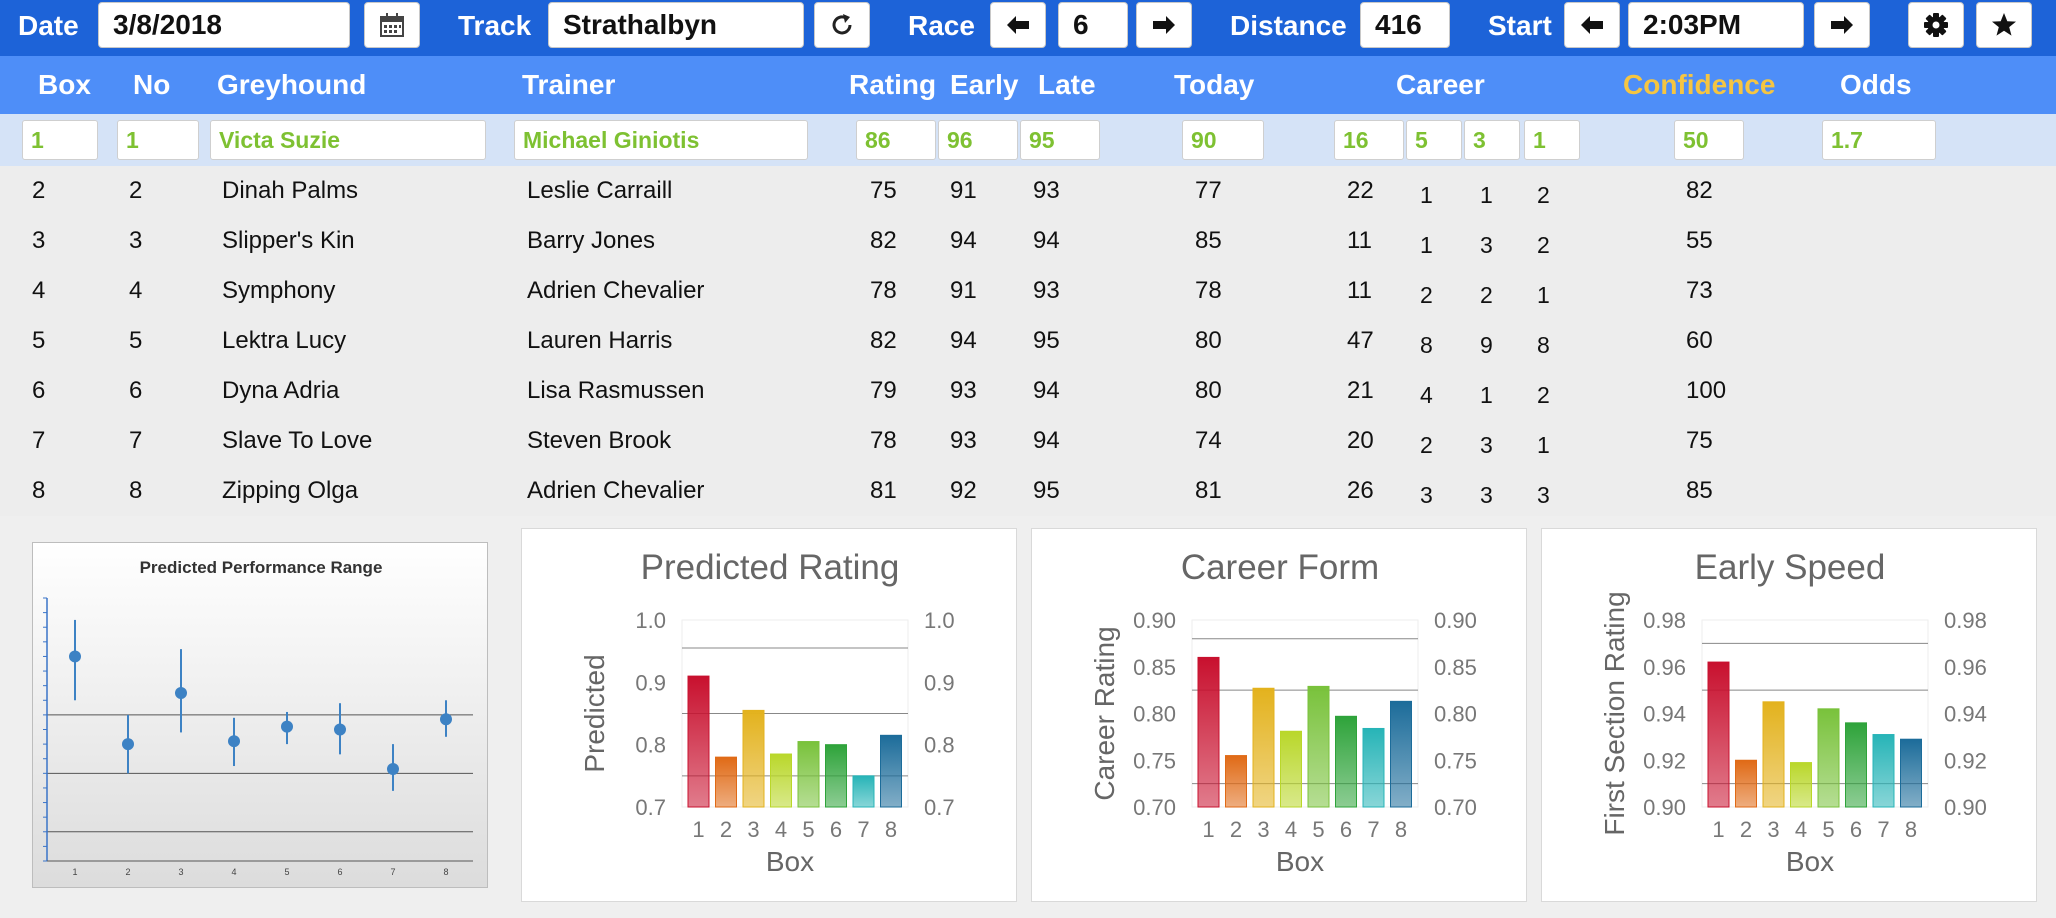 This screenshot has height=918, width=2056. I want to click on start-next-button, so click(1842, 25).